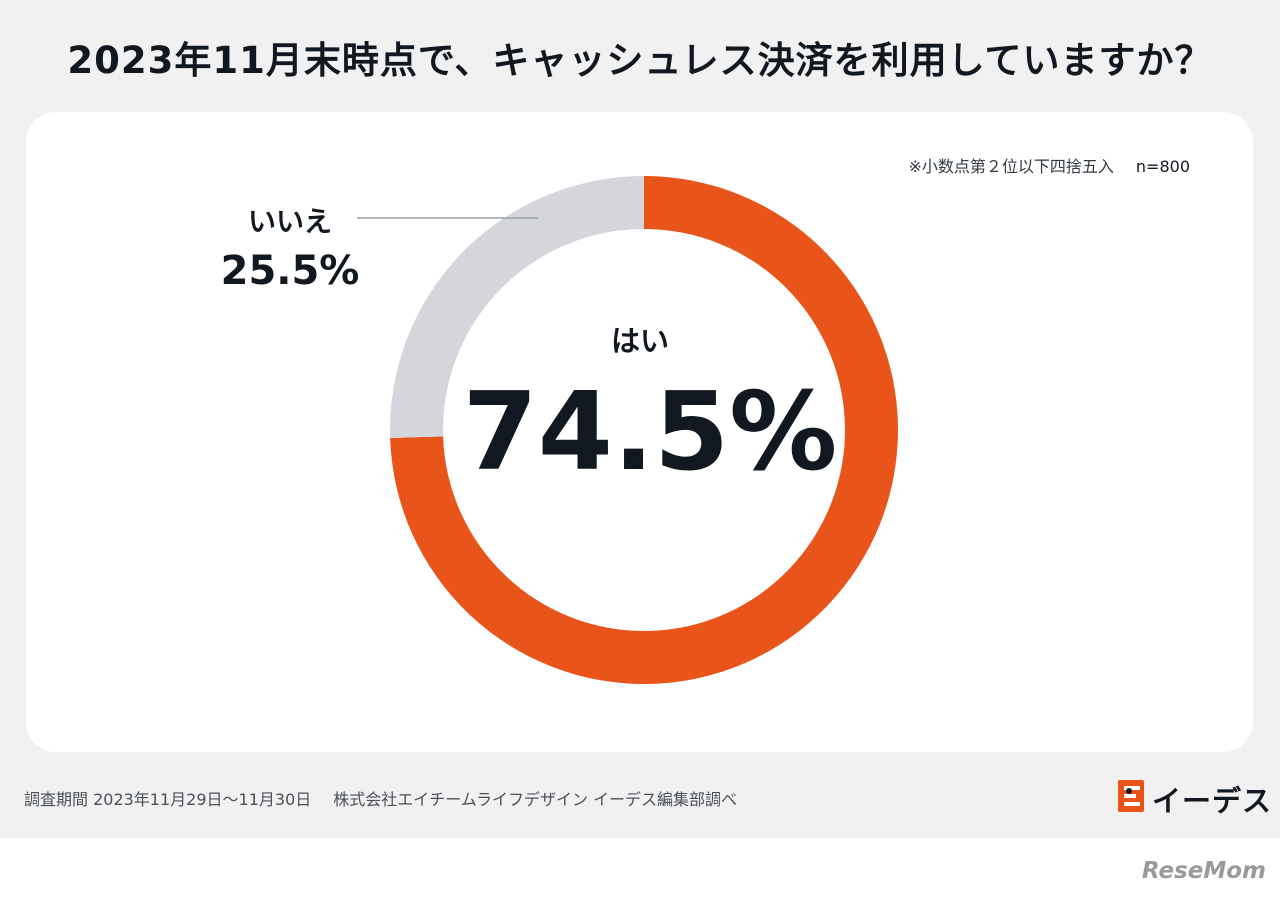 The width and height of the screenshot is (1280, 898). I want to click on logo-text: イーデス, so click(1212, 801).